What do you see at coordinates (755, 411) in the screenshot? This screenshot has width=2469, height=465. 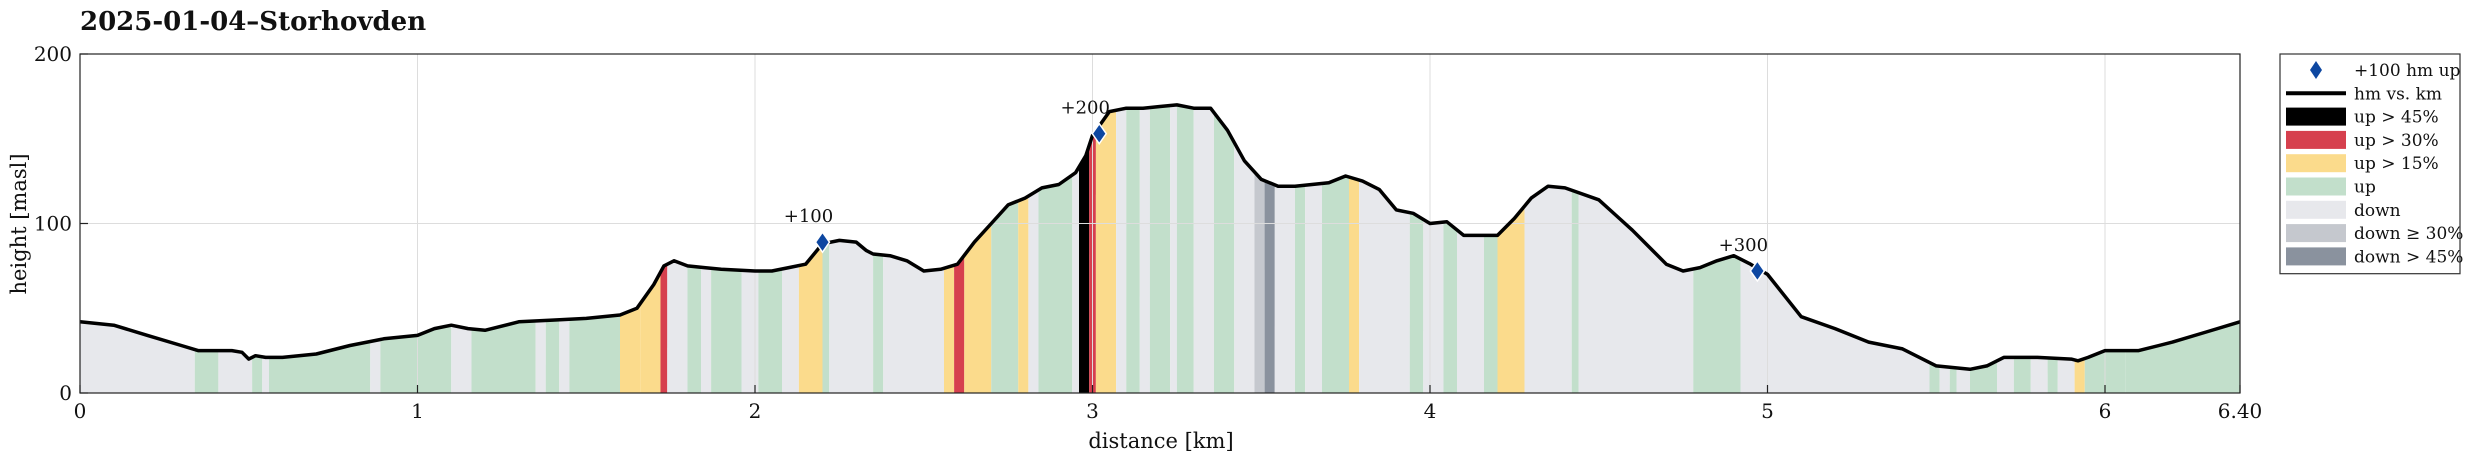 I see `x-tick-label: 2` at bounding box center [755, 411].